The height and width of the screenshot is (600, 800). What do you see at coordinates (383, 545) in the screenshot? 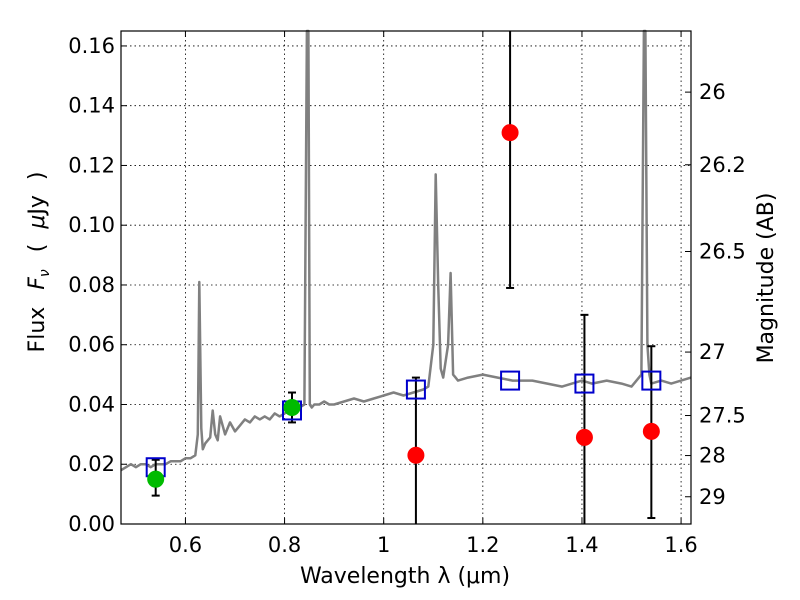
I see `x-tick-label: 1` at bounding box center [383, 545].